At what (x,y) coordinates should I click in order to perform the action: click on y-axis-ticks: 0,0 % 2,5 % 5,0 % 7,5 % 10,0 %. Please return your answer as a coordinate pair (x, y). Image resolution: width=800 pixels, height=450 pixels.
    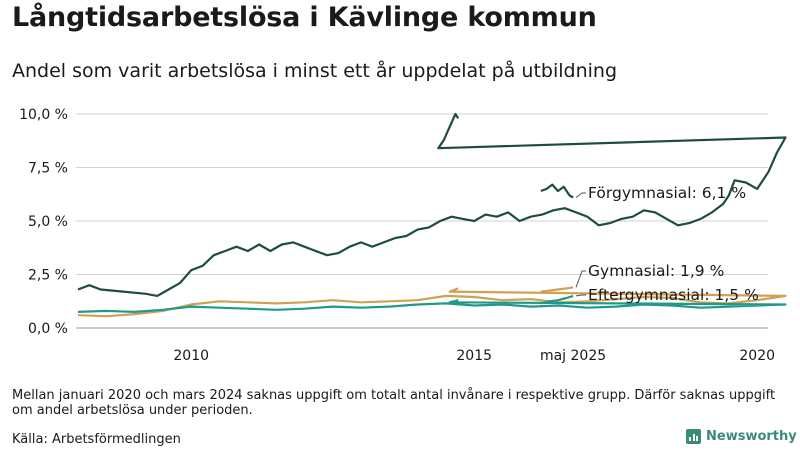
    Looking at the image, I should click on (43, 222).